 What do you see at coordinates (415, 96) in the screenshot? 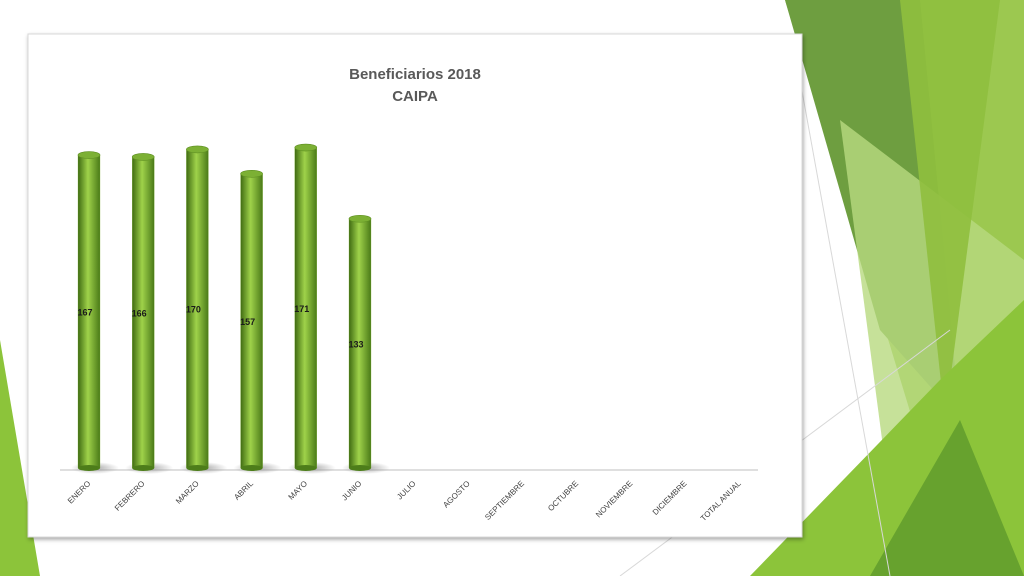
I see `chart-subtitle: CAIPA` at bounding box center [415, 96].